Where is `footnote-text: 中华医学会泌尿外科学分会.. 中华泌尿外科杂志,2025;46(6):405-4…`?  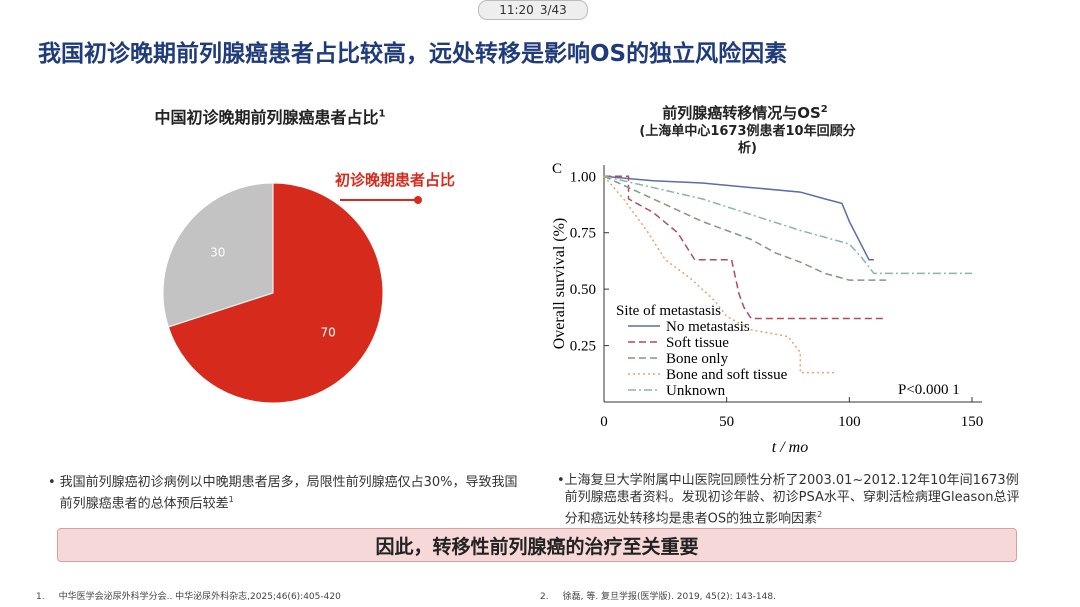
footnote-text: 中华医学会泌尿外科学分会.. 中华泌尿外科杂志,2025;46(6):405-4… is located at coordinates (199, 597).